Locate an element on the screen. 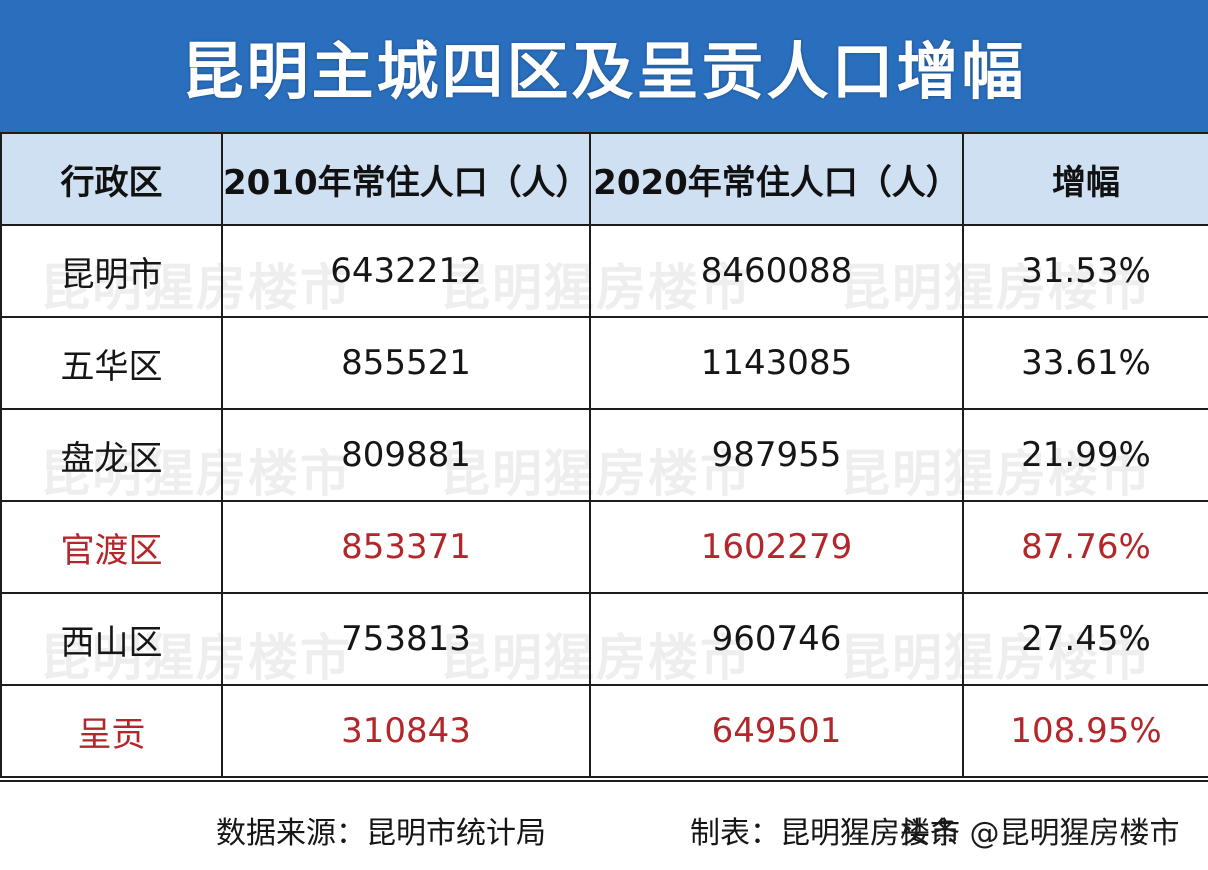 Image resolution: width=1208 pixels, height=870 pixels. cell-growth: 87.76% is located at coordinates (1085, 547).